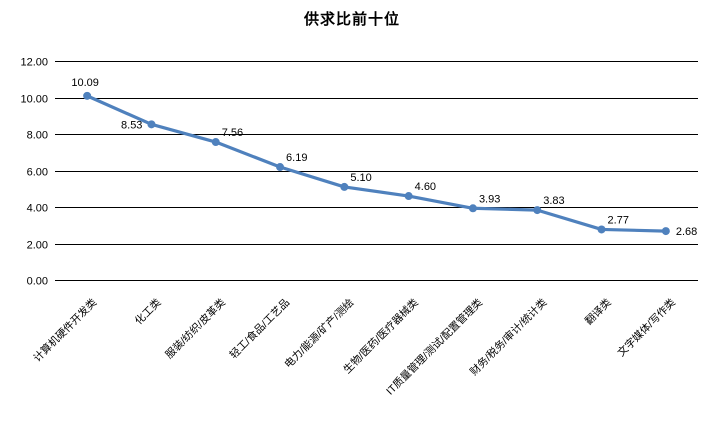  Describe the element at coordinates (37, 209) in the screenshot. I see `y-axis-tick-label: 4.00` at that location.